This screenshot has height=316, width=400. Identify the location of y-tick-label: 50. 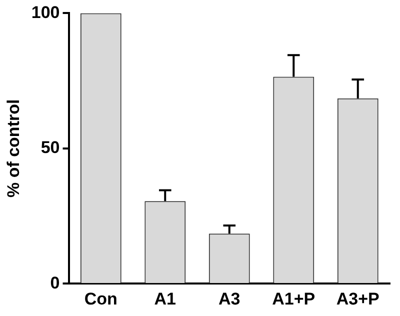
(50, 148).